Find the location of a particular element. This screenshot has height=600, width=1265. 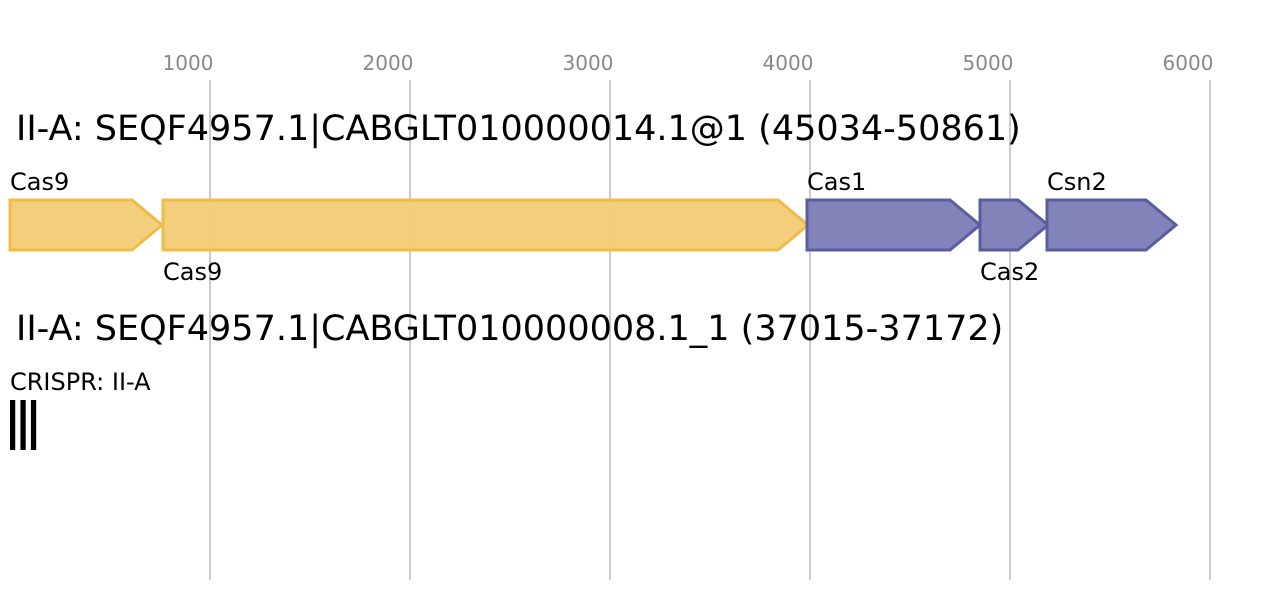

tick-label: 4000 is located at coordinates (788, 63).